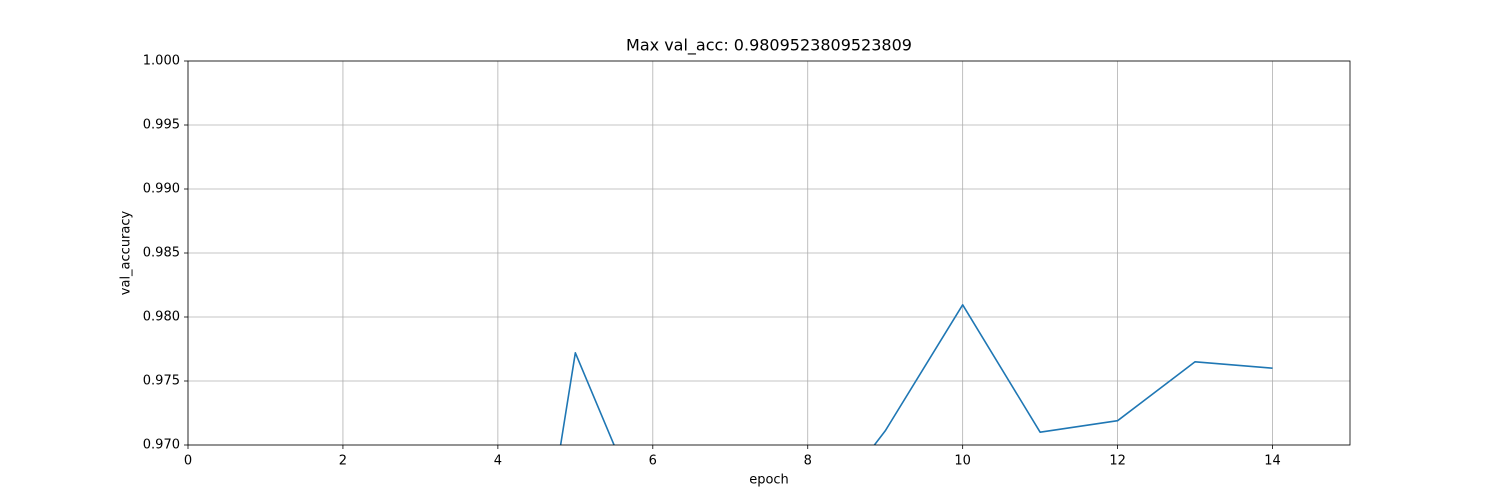  What do you see at coordinates (161, 381) in the screenshot?
I see `y-tick-label: 0.975` at bounding box center [161, 381].